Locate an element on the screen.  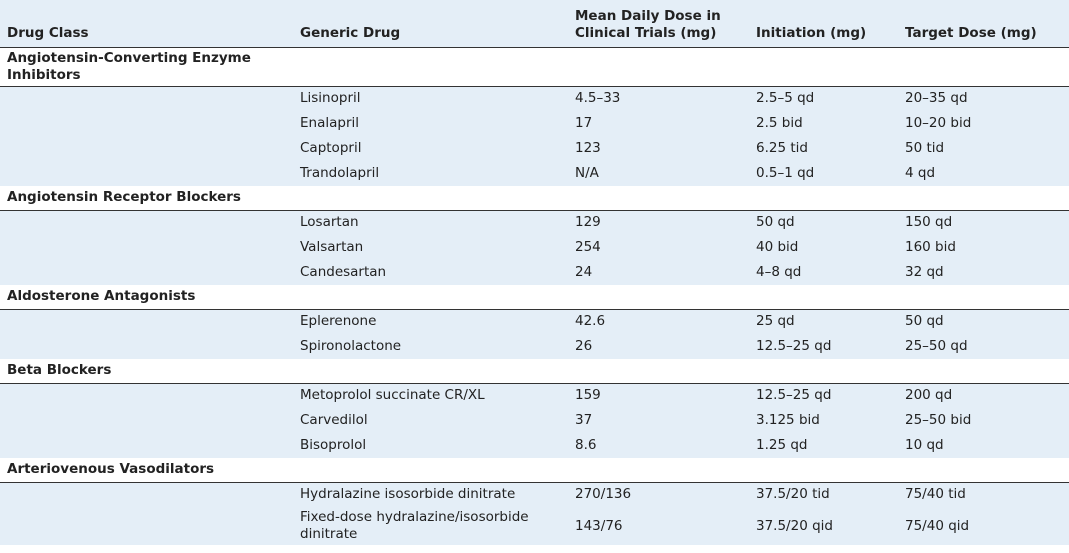
cell: 270/136 is located at coordinates (658, 494).